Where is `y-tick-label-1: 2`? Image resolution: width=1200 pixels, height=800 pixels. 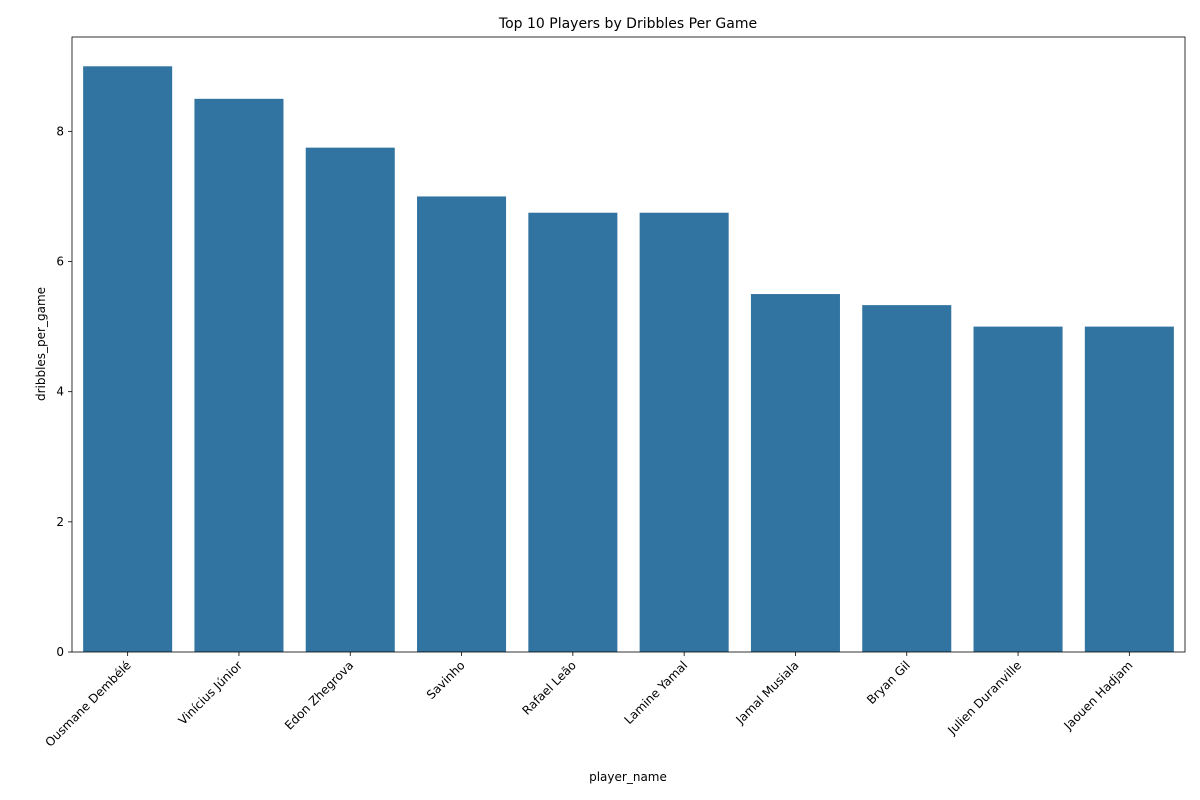
y-tick-label-1: 2 is located at coordinates (60, 522).